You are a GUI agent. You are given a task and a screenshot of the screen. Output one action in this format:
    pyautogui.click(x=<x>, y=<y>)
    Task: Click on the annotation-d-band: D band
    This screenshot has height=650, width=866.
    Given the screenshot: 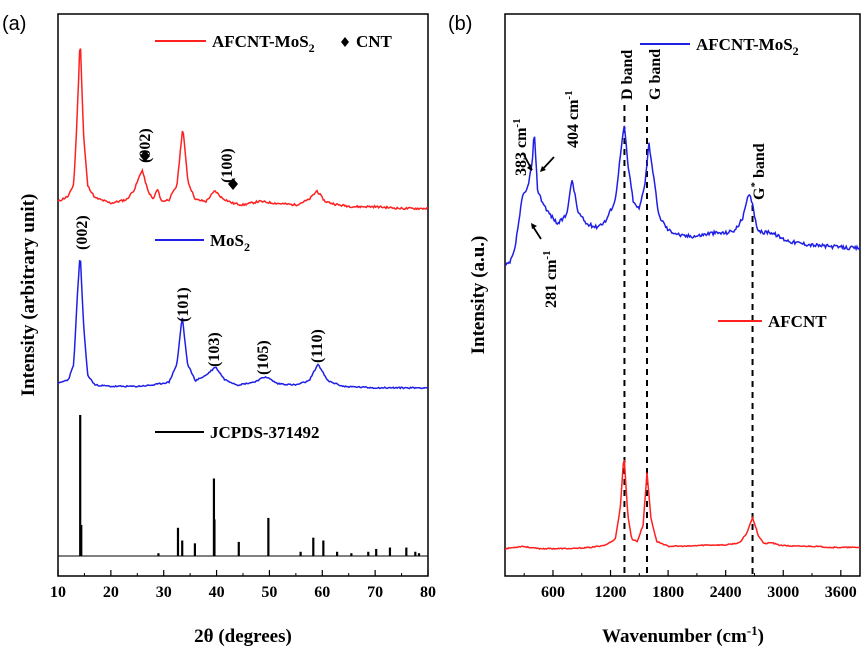 What is the action you would take?
    pyautogui.click(x=627, y=75)
    